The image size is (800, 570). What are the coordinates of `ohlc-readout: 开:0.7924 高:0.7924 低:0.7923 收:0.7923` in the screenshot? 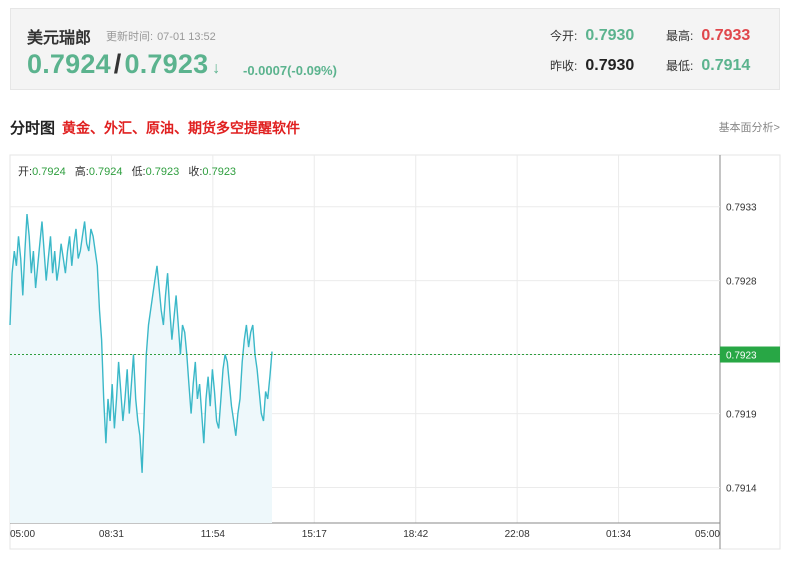 It's located at (127, 171).